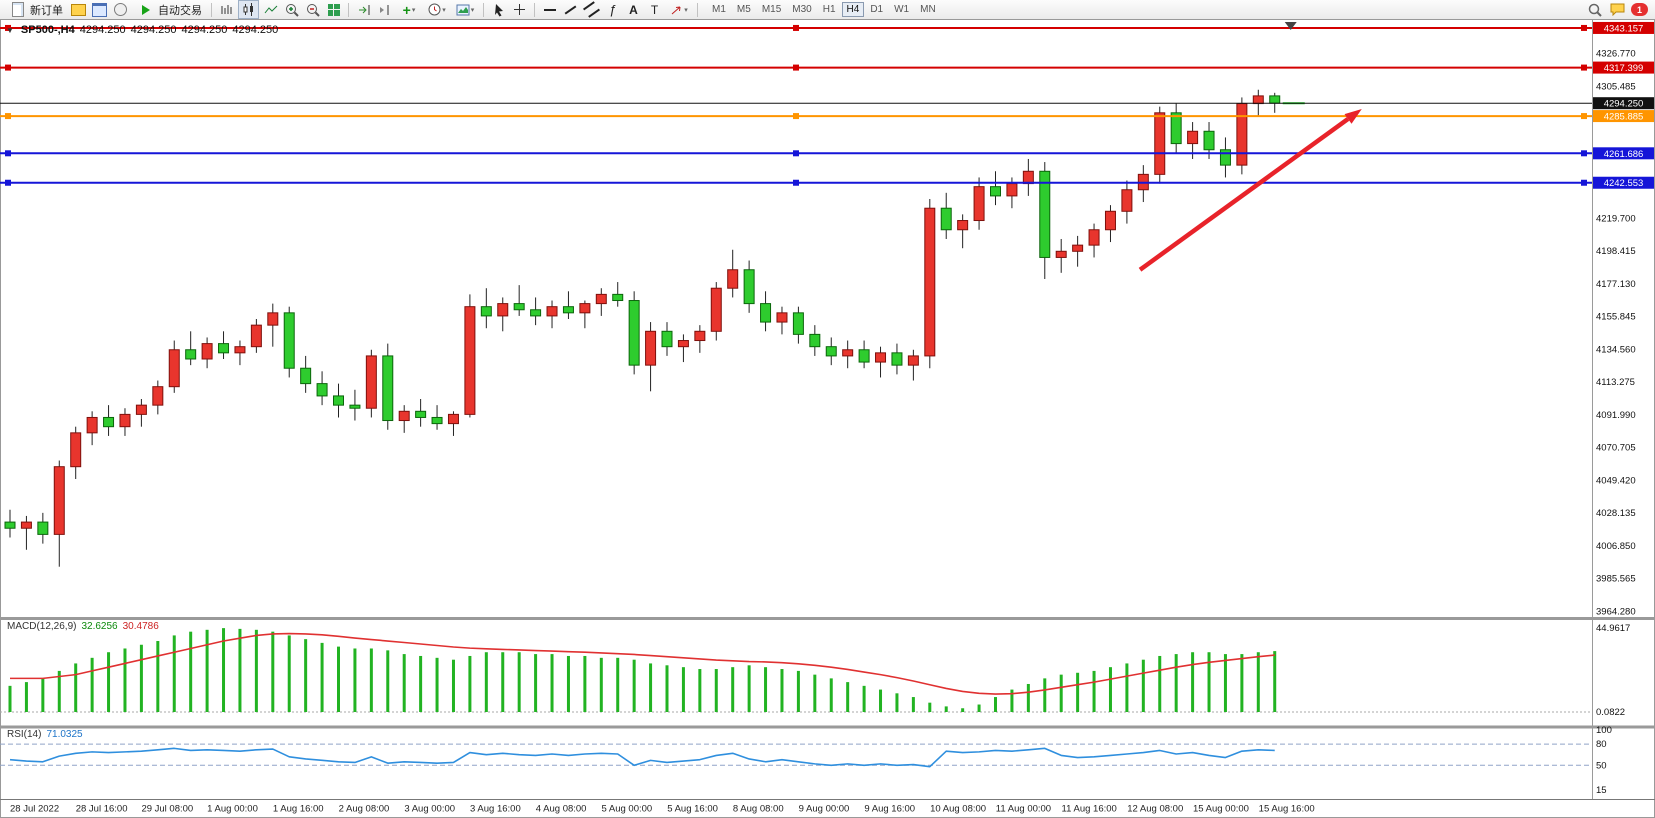  What do you see at coordinates (1221, 809) in the screenshot?
I see `svg-text: 15 Aug 00:00` at bounding box center [1221, 809].